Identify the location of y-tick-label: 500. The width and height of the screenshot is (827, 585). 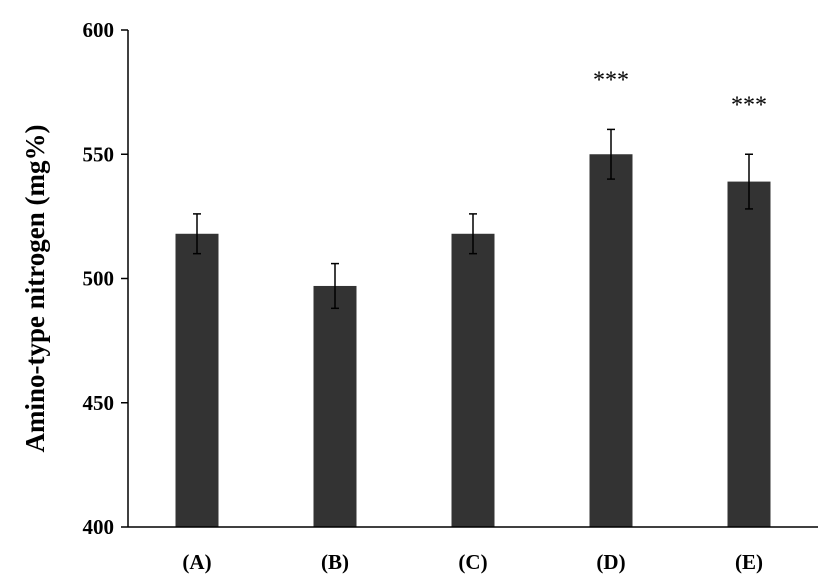
(99, 279).